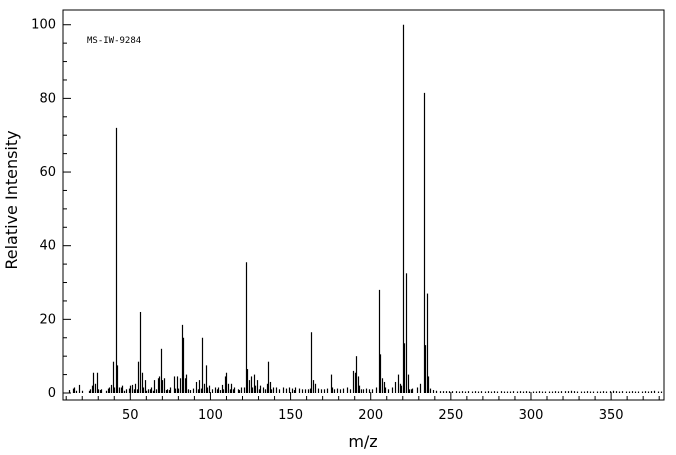 Image resolution: width=676 pixels, height=455 pixels. What do you see at coordinates (362, 441) in the screenshot?
I see `x-axis-label: m/z` at bounding box center [362, 441].